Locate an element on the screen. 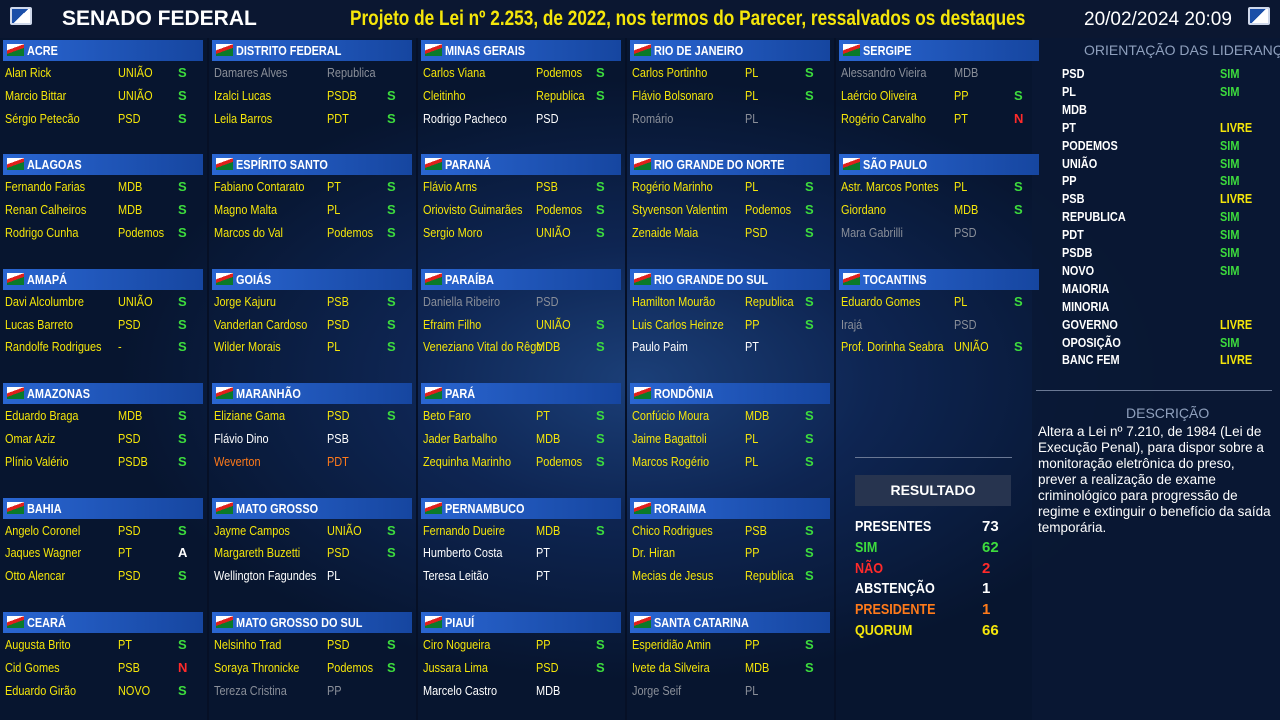 Image resolution: width=1280 pixels, height=720 pixels. senator-name-text: Cid Gomes is located at coordinates (32, 667).